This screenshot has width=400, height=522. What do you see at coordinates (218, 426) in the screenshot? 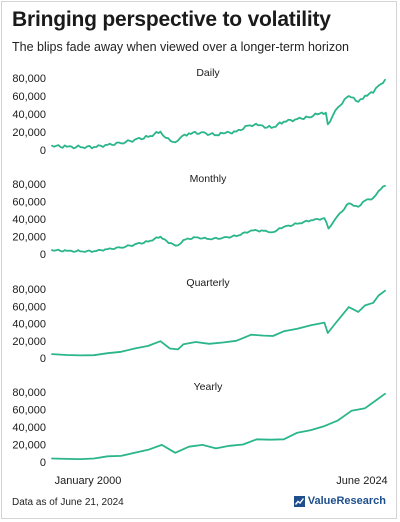
I see `series-line-yearly` at bounding box center [218, 426].